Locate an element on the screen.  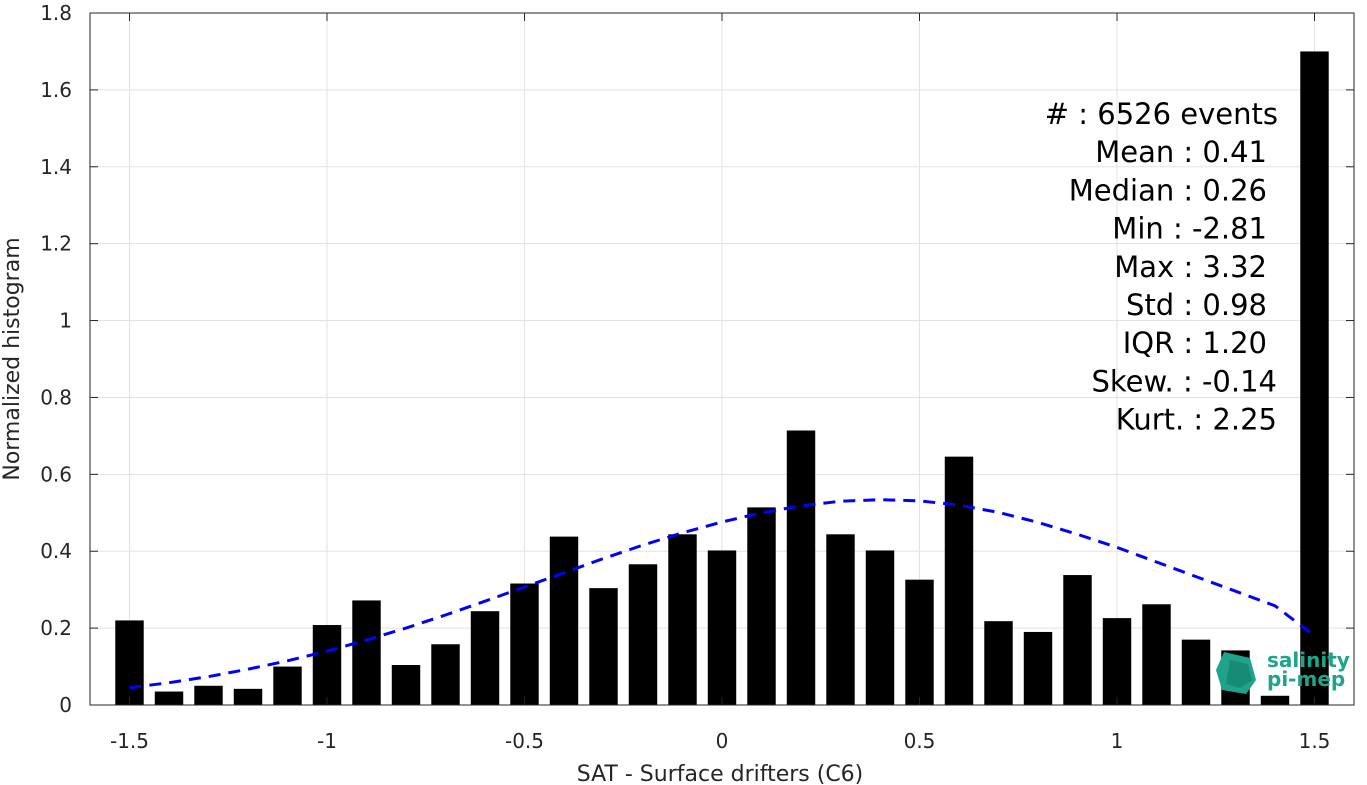
y-tick-label: 0.4 is located at coordinates (56, 551).